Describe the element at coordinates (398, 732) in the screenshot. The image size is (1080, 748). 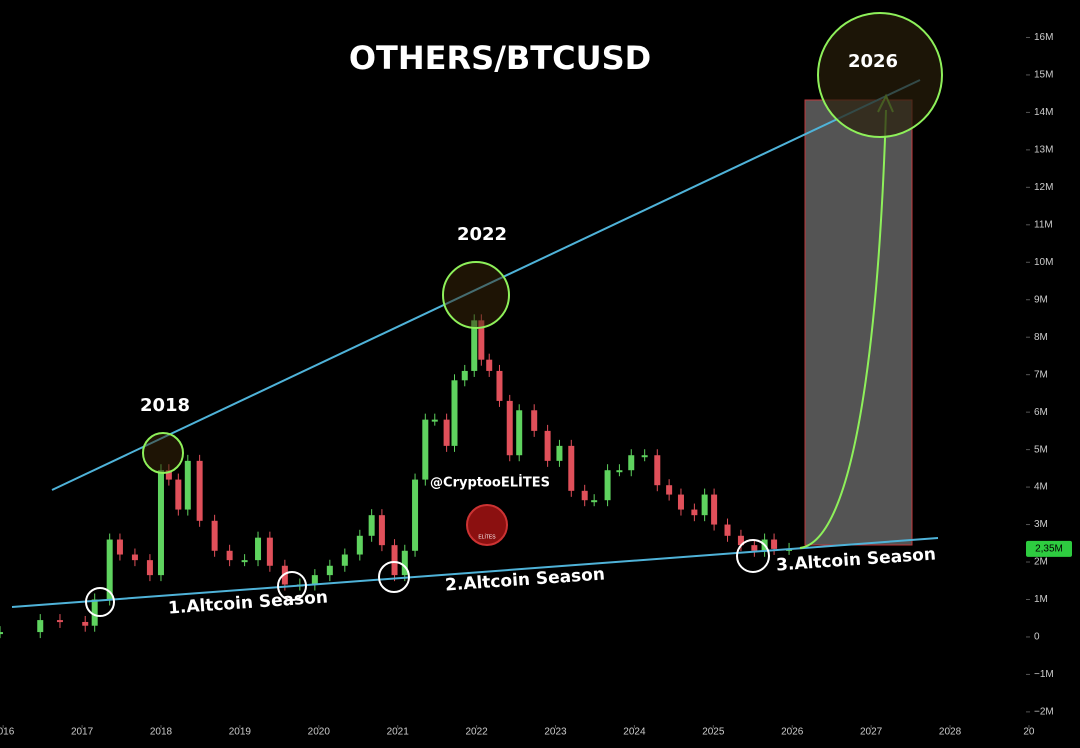
I see `x-tick-label: 2021` at that location.